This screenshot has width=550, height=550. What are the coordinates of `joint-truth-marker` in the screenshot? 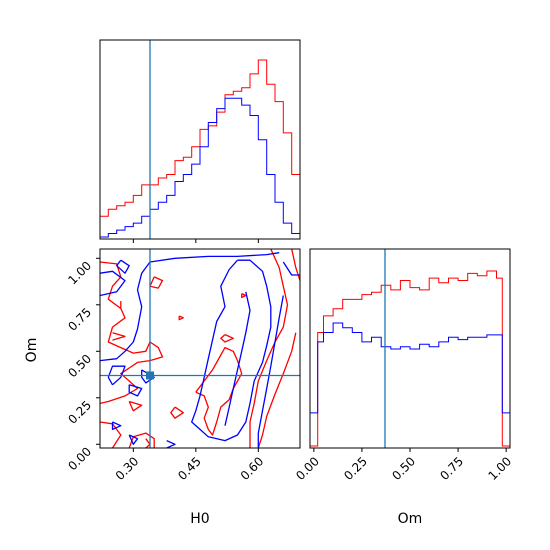 It's located at (150, 375).